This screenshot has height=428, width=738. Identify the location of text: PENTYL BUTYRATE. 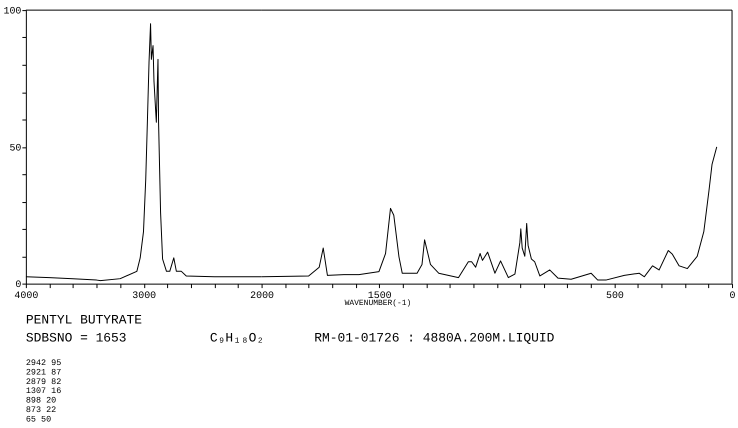
(84, 320).